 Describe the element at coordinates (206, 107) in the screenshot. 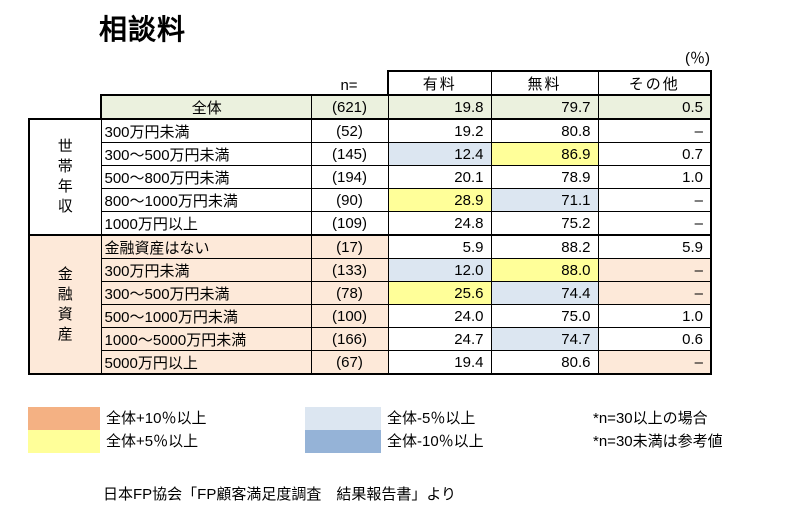

I see `overall-row-label: 全体` at that location.